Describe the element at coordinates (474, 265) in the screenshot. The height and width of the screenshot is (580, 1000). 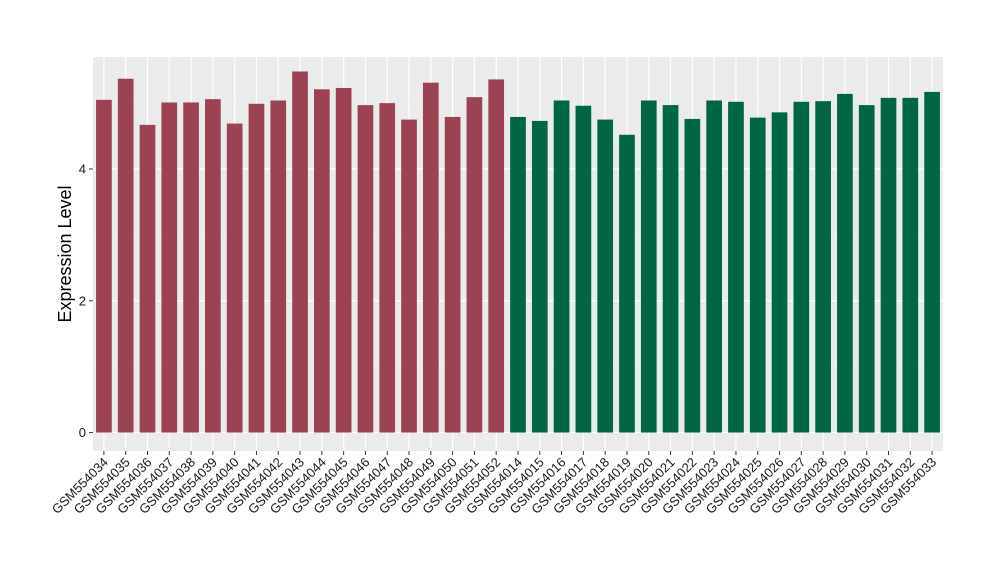
I see `bar-GSM554051` at that location.